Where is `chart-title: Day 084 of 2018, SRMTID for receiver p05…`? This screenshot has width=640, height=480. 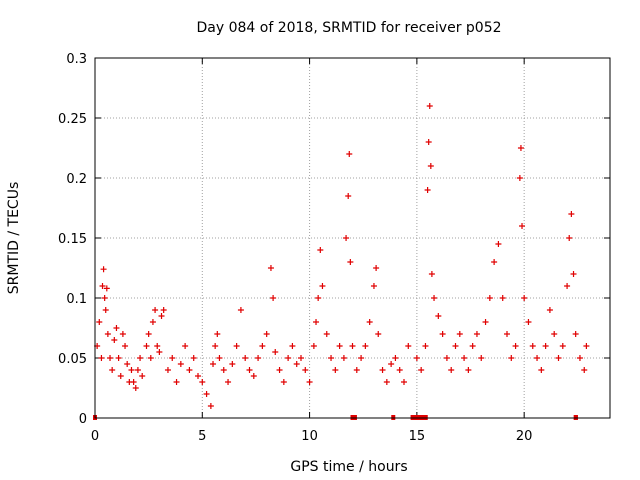 chart-title: Day 084 of 2018, SRMTID for receiver p05… is located at coordinates (348, 28).